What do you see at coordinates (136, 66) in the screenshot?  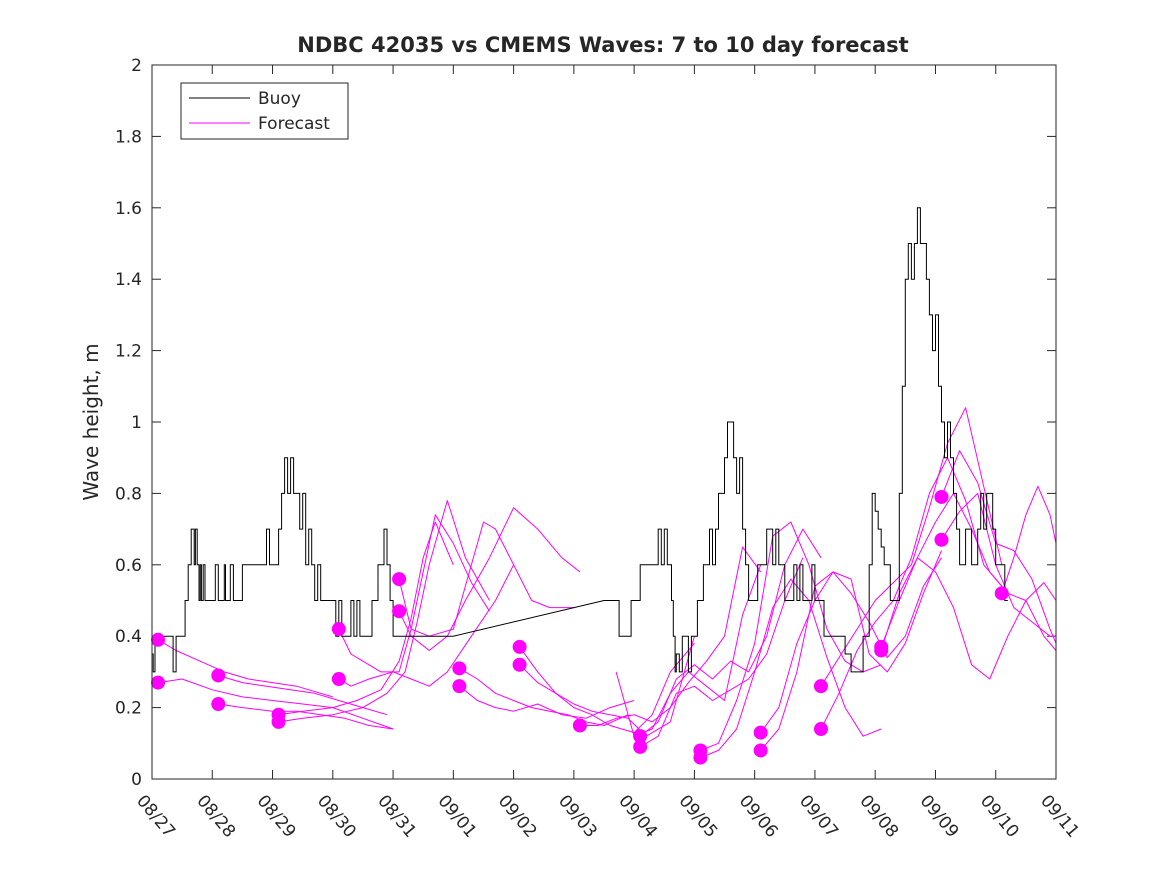 I see `y-tick-label: 2` at bounding box center [136, 66].